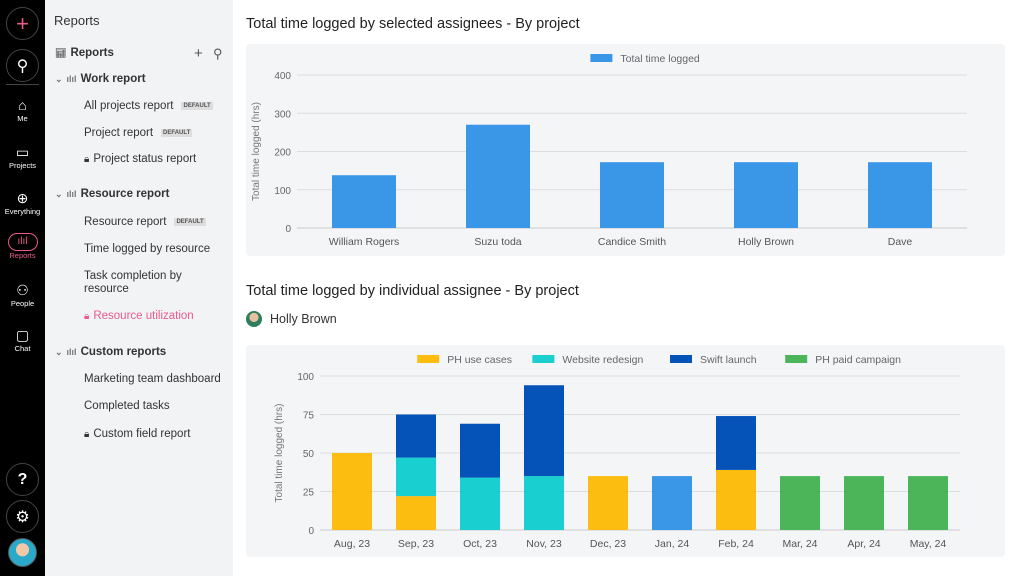  I want to click on rail-item-me: ⌂ Me, so click(22, 109).